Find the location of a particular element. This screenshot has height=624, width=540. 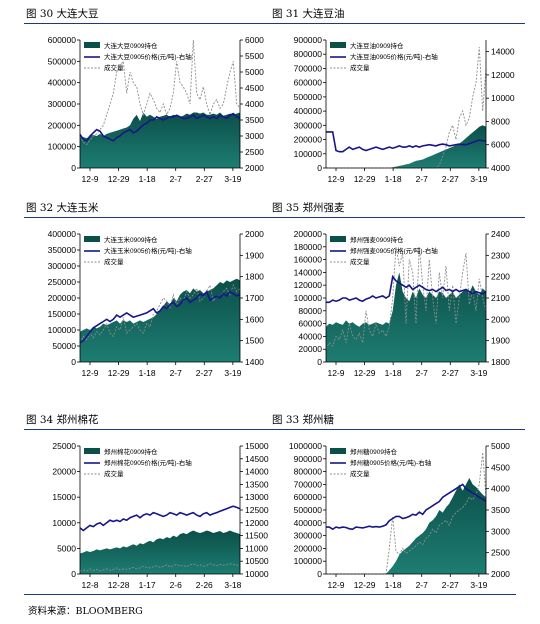

right-tick-label: 3000 is located at coordinates (254, 136).